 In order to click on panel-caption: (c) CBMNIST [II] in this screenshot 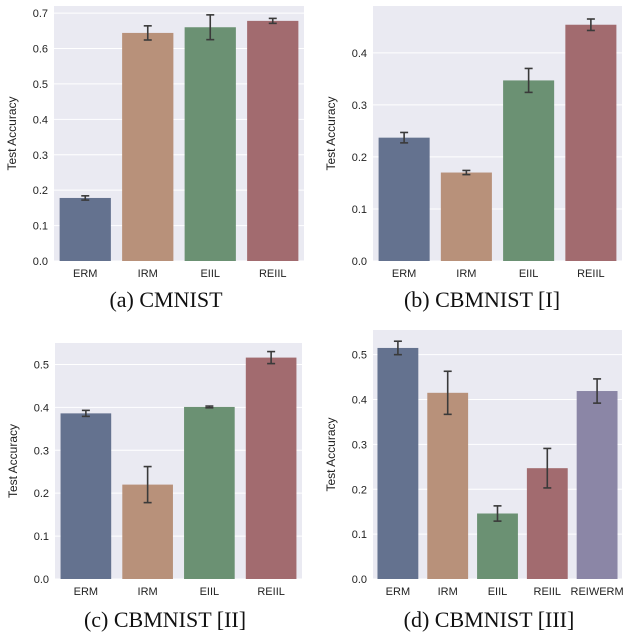, I will do `click(165, 619)`.